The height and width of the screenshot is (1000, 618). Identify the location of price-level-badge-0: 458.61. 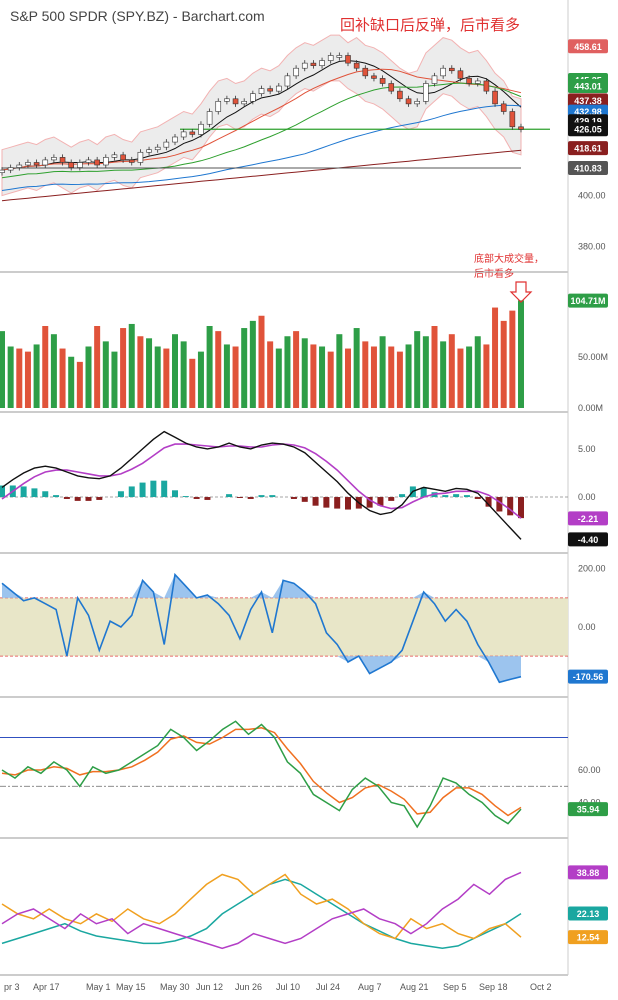
(588, 47).